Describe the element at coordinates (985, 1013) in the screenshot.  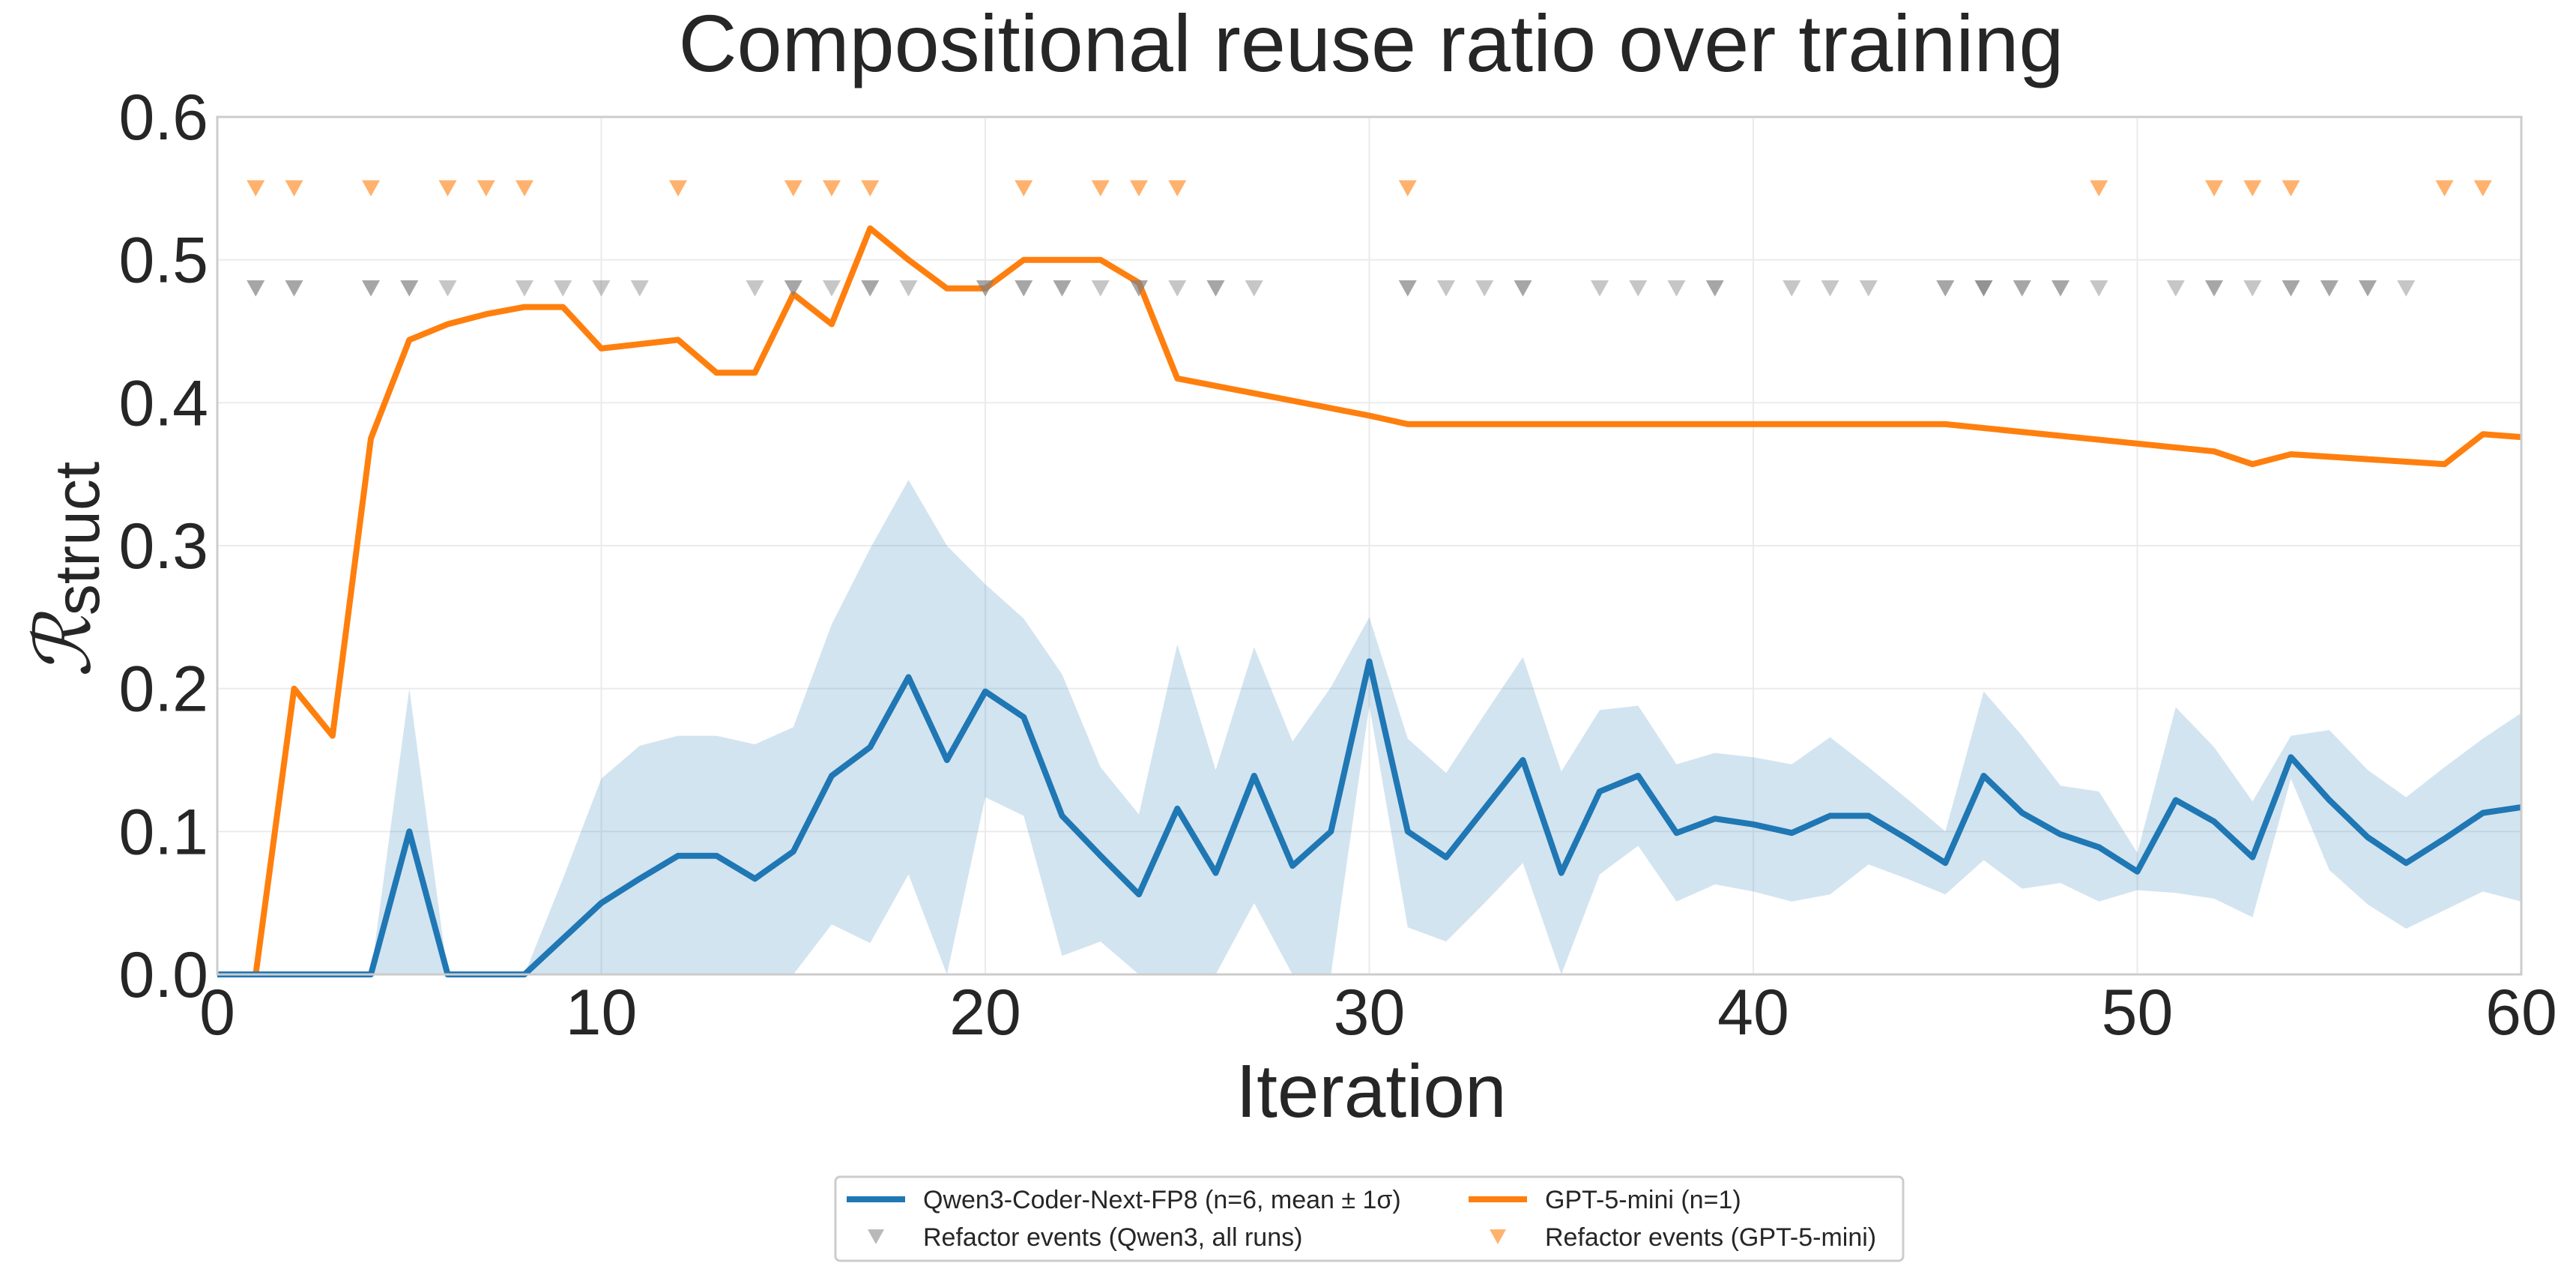
I see `x-tick-label: 20` at that location.